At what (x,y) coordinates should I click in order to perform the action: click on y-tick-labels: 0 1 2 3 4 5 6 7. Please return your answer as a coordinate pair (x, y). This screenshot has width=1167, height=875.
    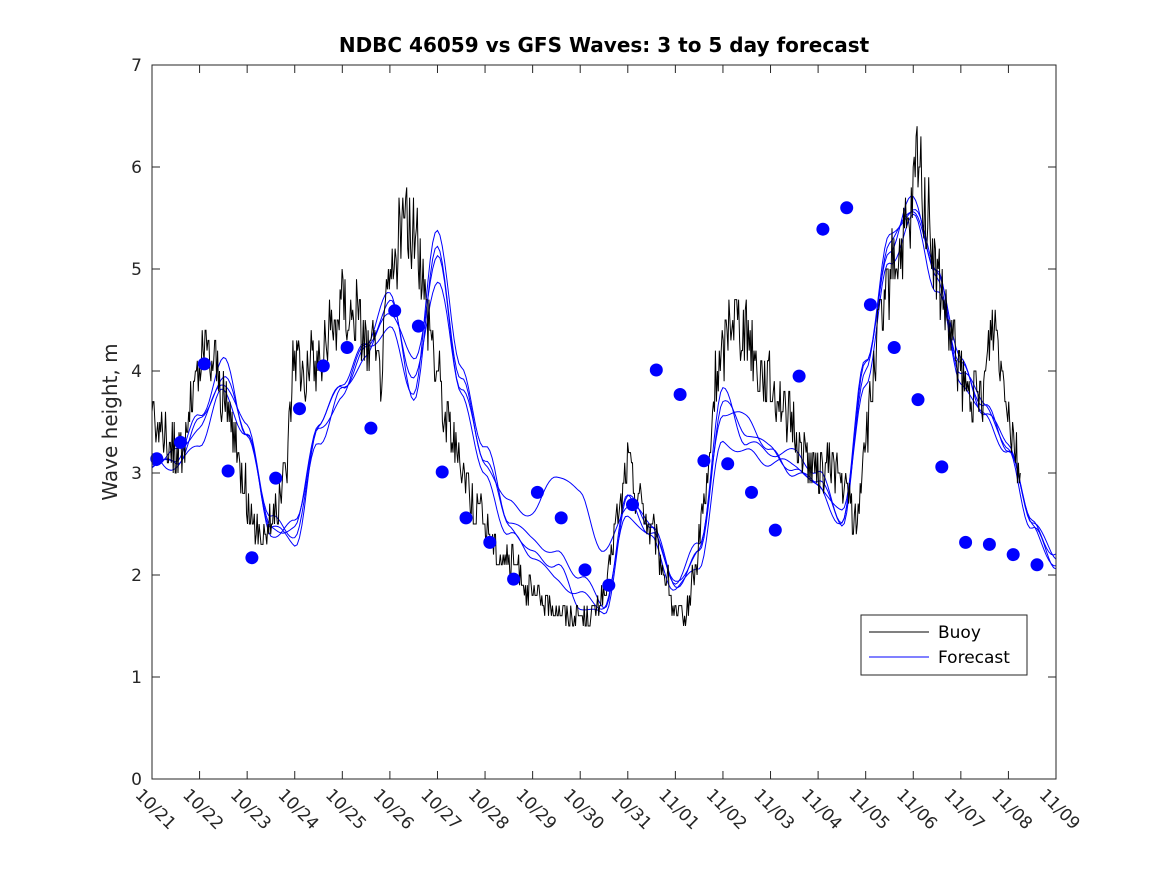
    Looking at the image, I should click on (136, 423).